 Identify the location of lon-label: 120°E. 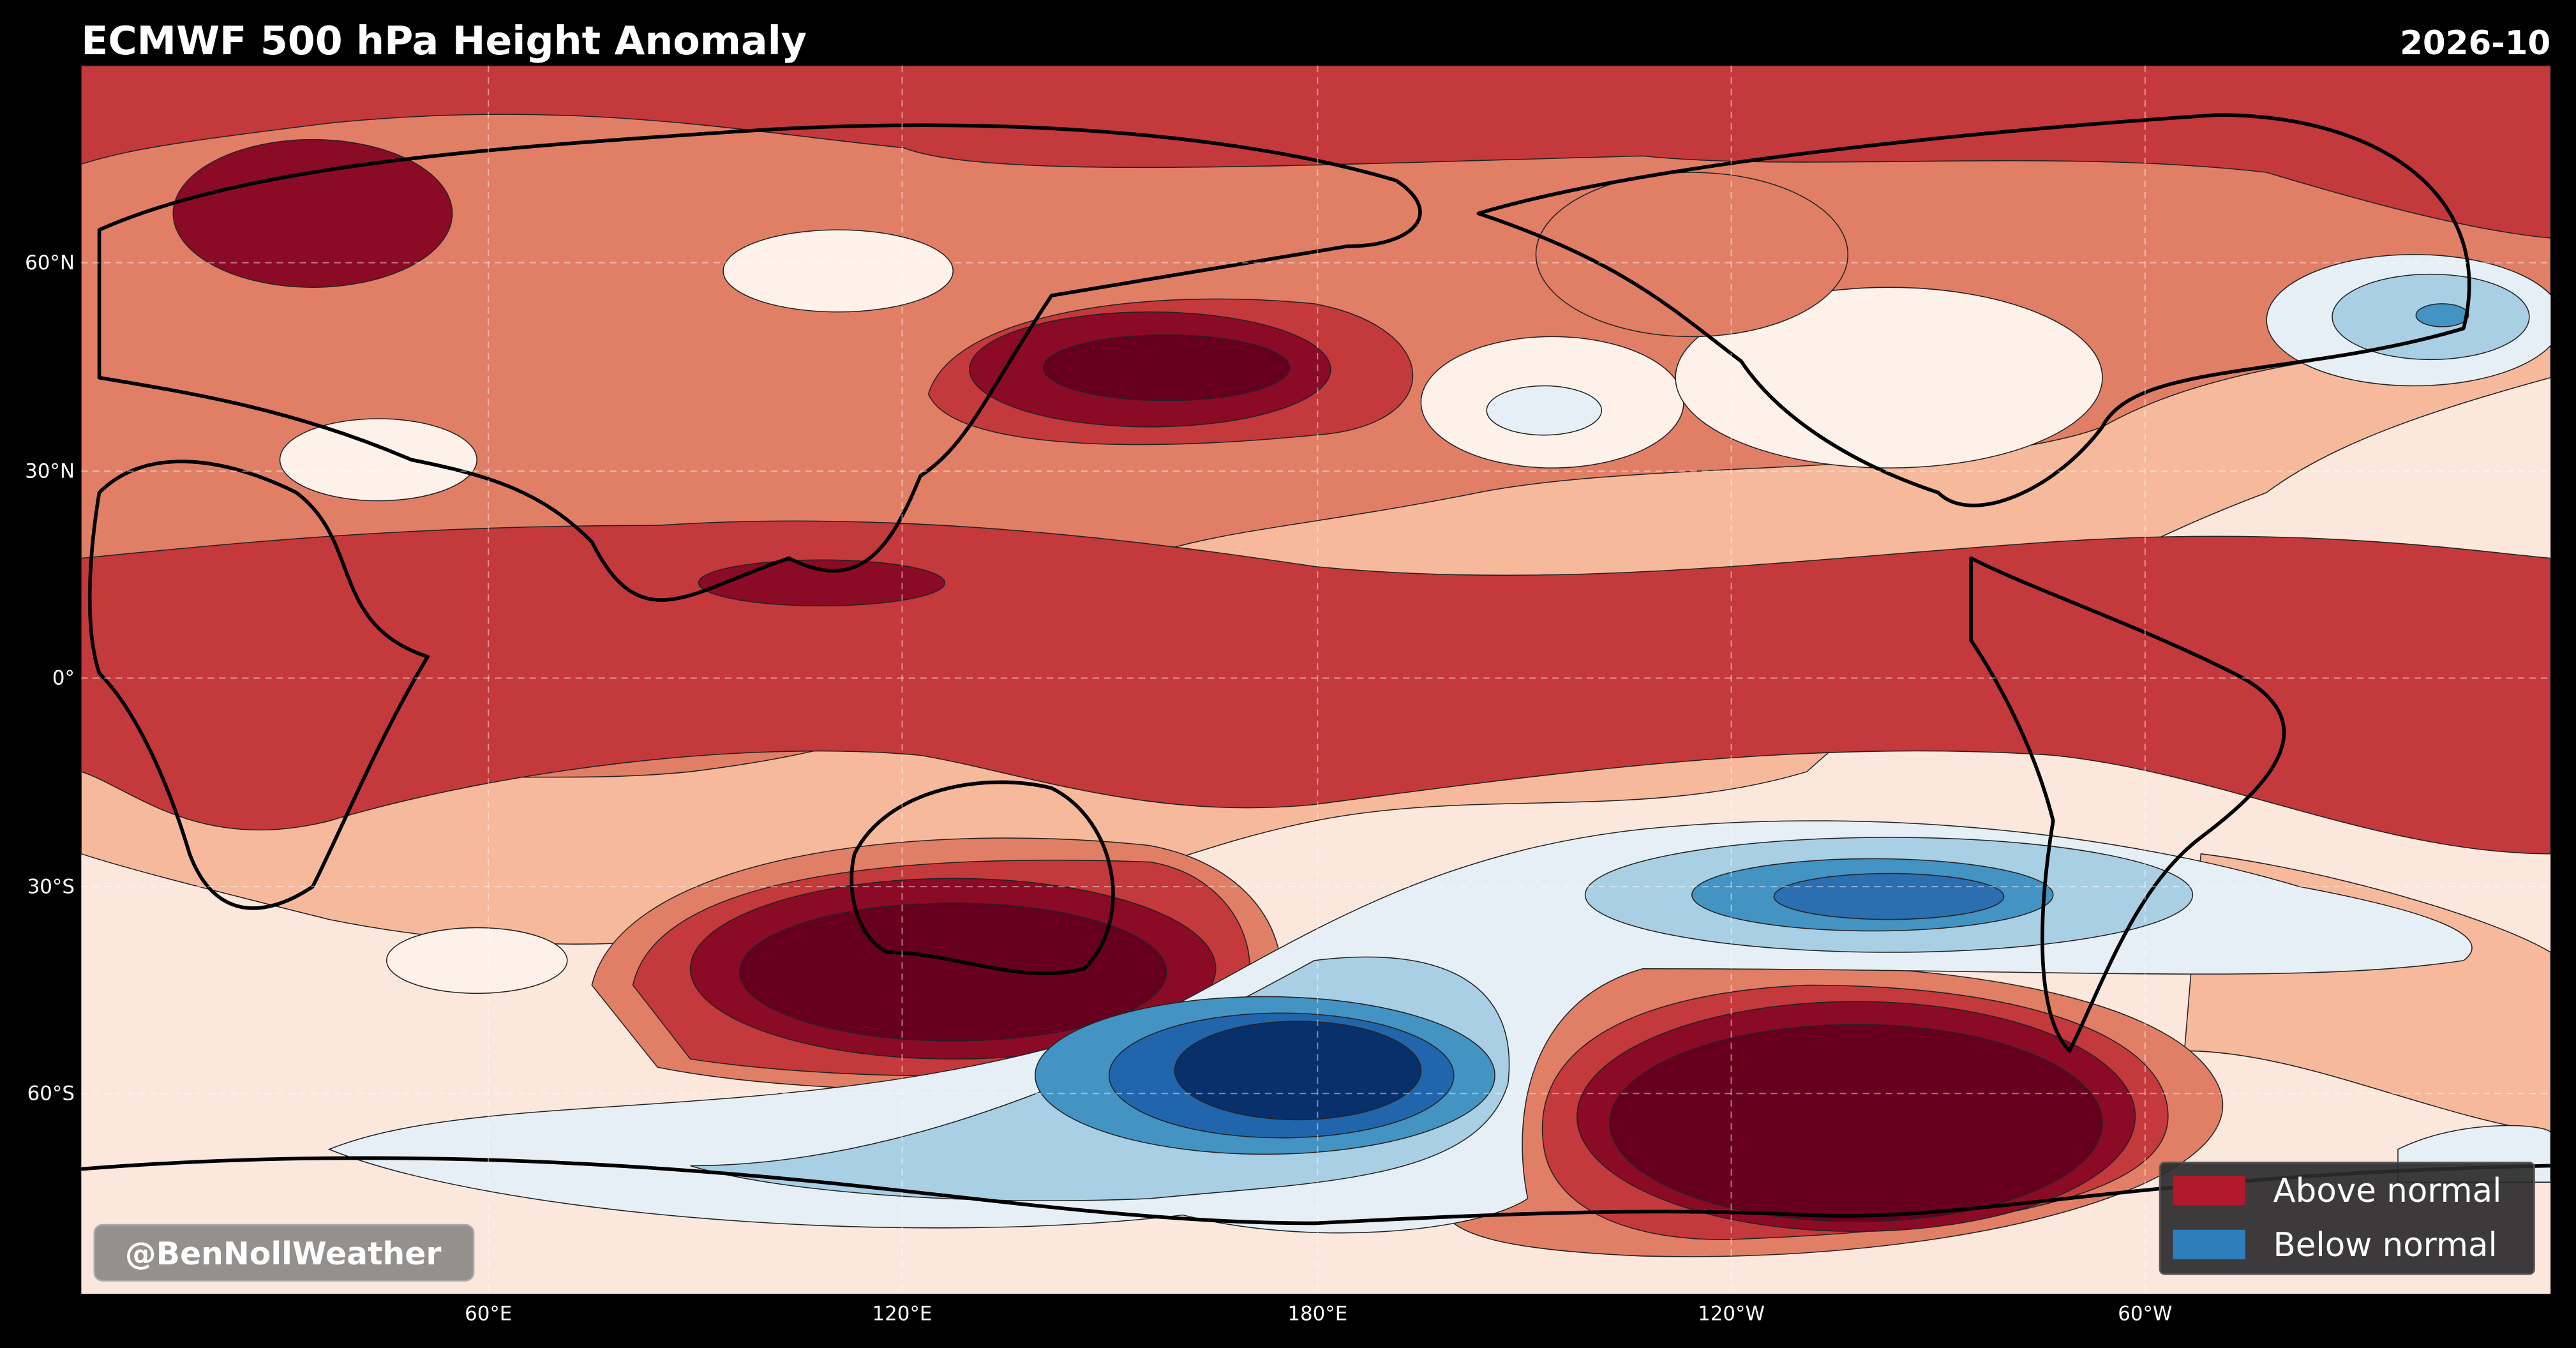
(902, 1313).